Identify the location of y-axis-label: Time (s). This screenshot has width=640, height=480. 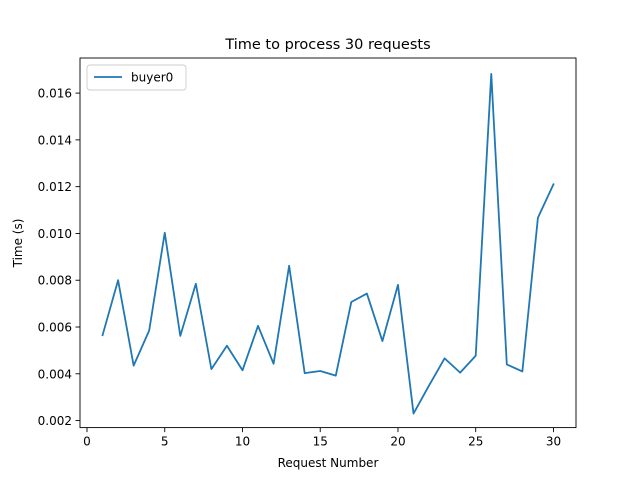
(18, 244).